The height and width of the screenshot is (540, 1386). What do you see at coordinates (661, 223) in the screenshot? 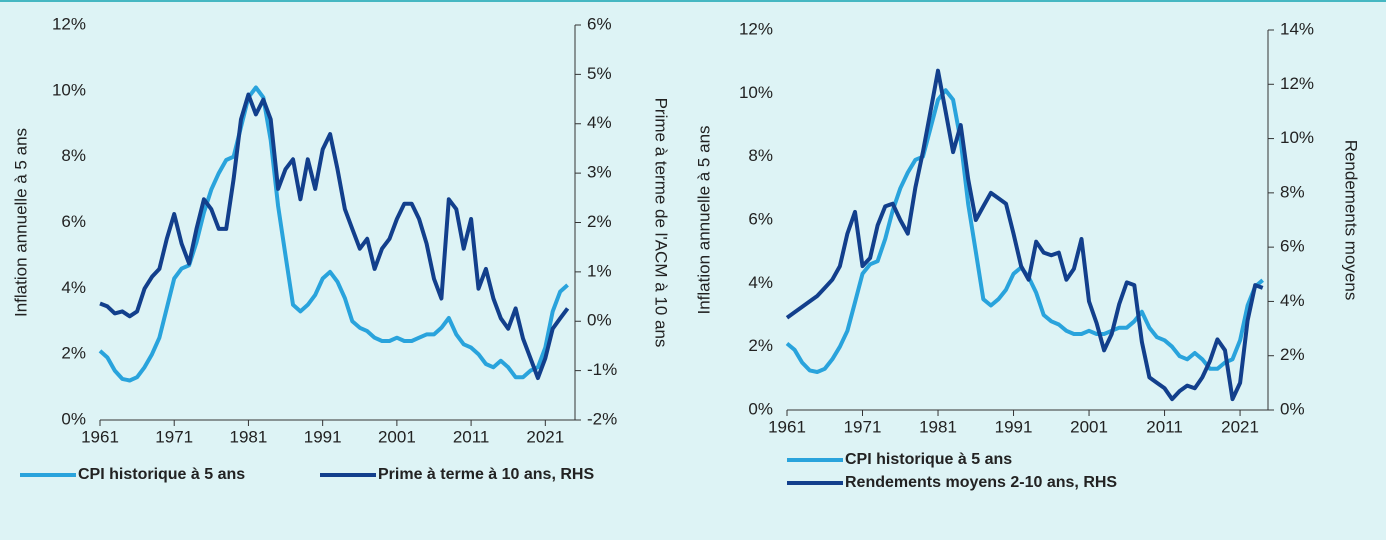
I see `y2-axis-title: Prime à terme de l'ACM à 10 ans` at bounding box center [661, 223].